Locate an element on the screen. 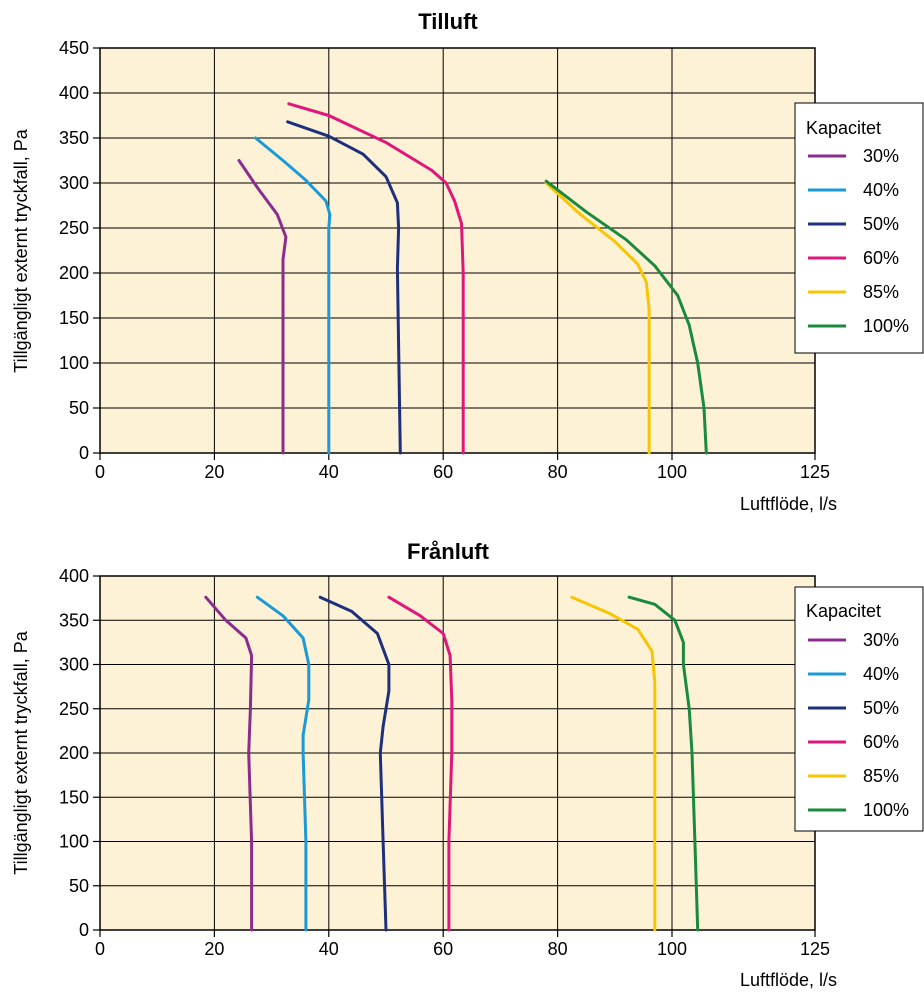 The image size is (924, 999). legend-box is located at coordinates (859, 228).